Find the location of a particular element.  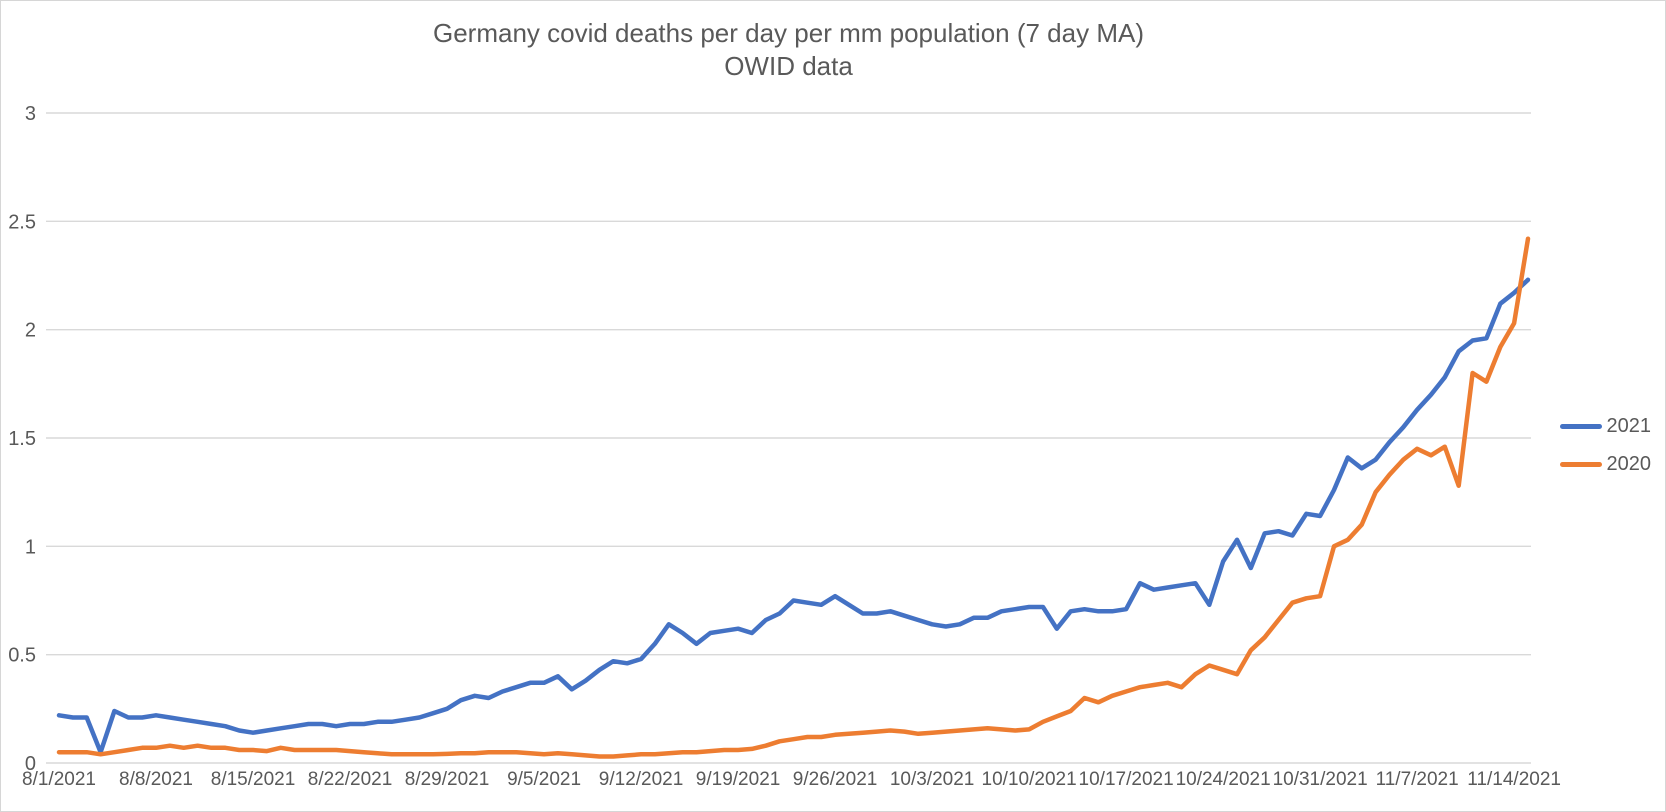

x-tick-label: 8/22/2021 is located at coordinates (350, 779).